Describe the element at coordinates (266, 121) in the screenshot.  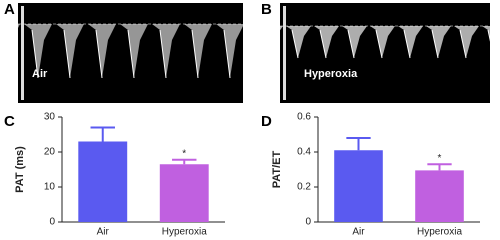
I see `panel-label: D` at that location.